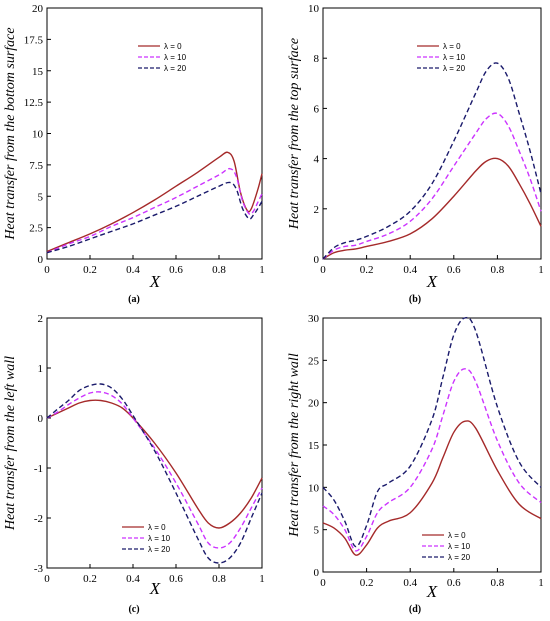 Image resolution: width=550 pixels, height=621 pixels. Describe the element at coordinates (317, 109) in the screenshot. I see `y-tick-label: 6` at that location.